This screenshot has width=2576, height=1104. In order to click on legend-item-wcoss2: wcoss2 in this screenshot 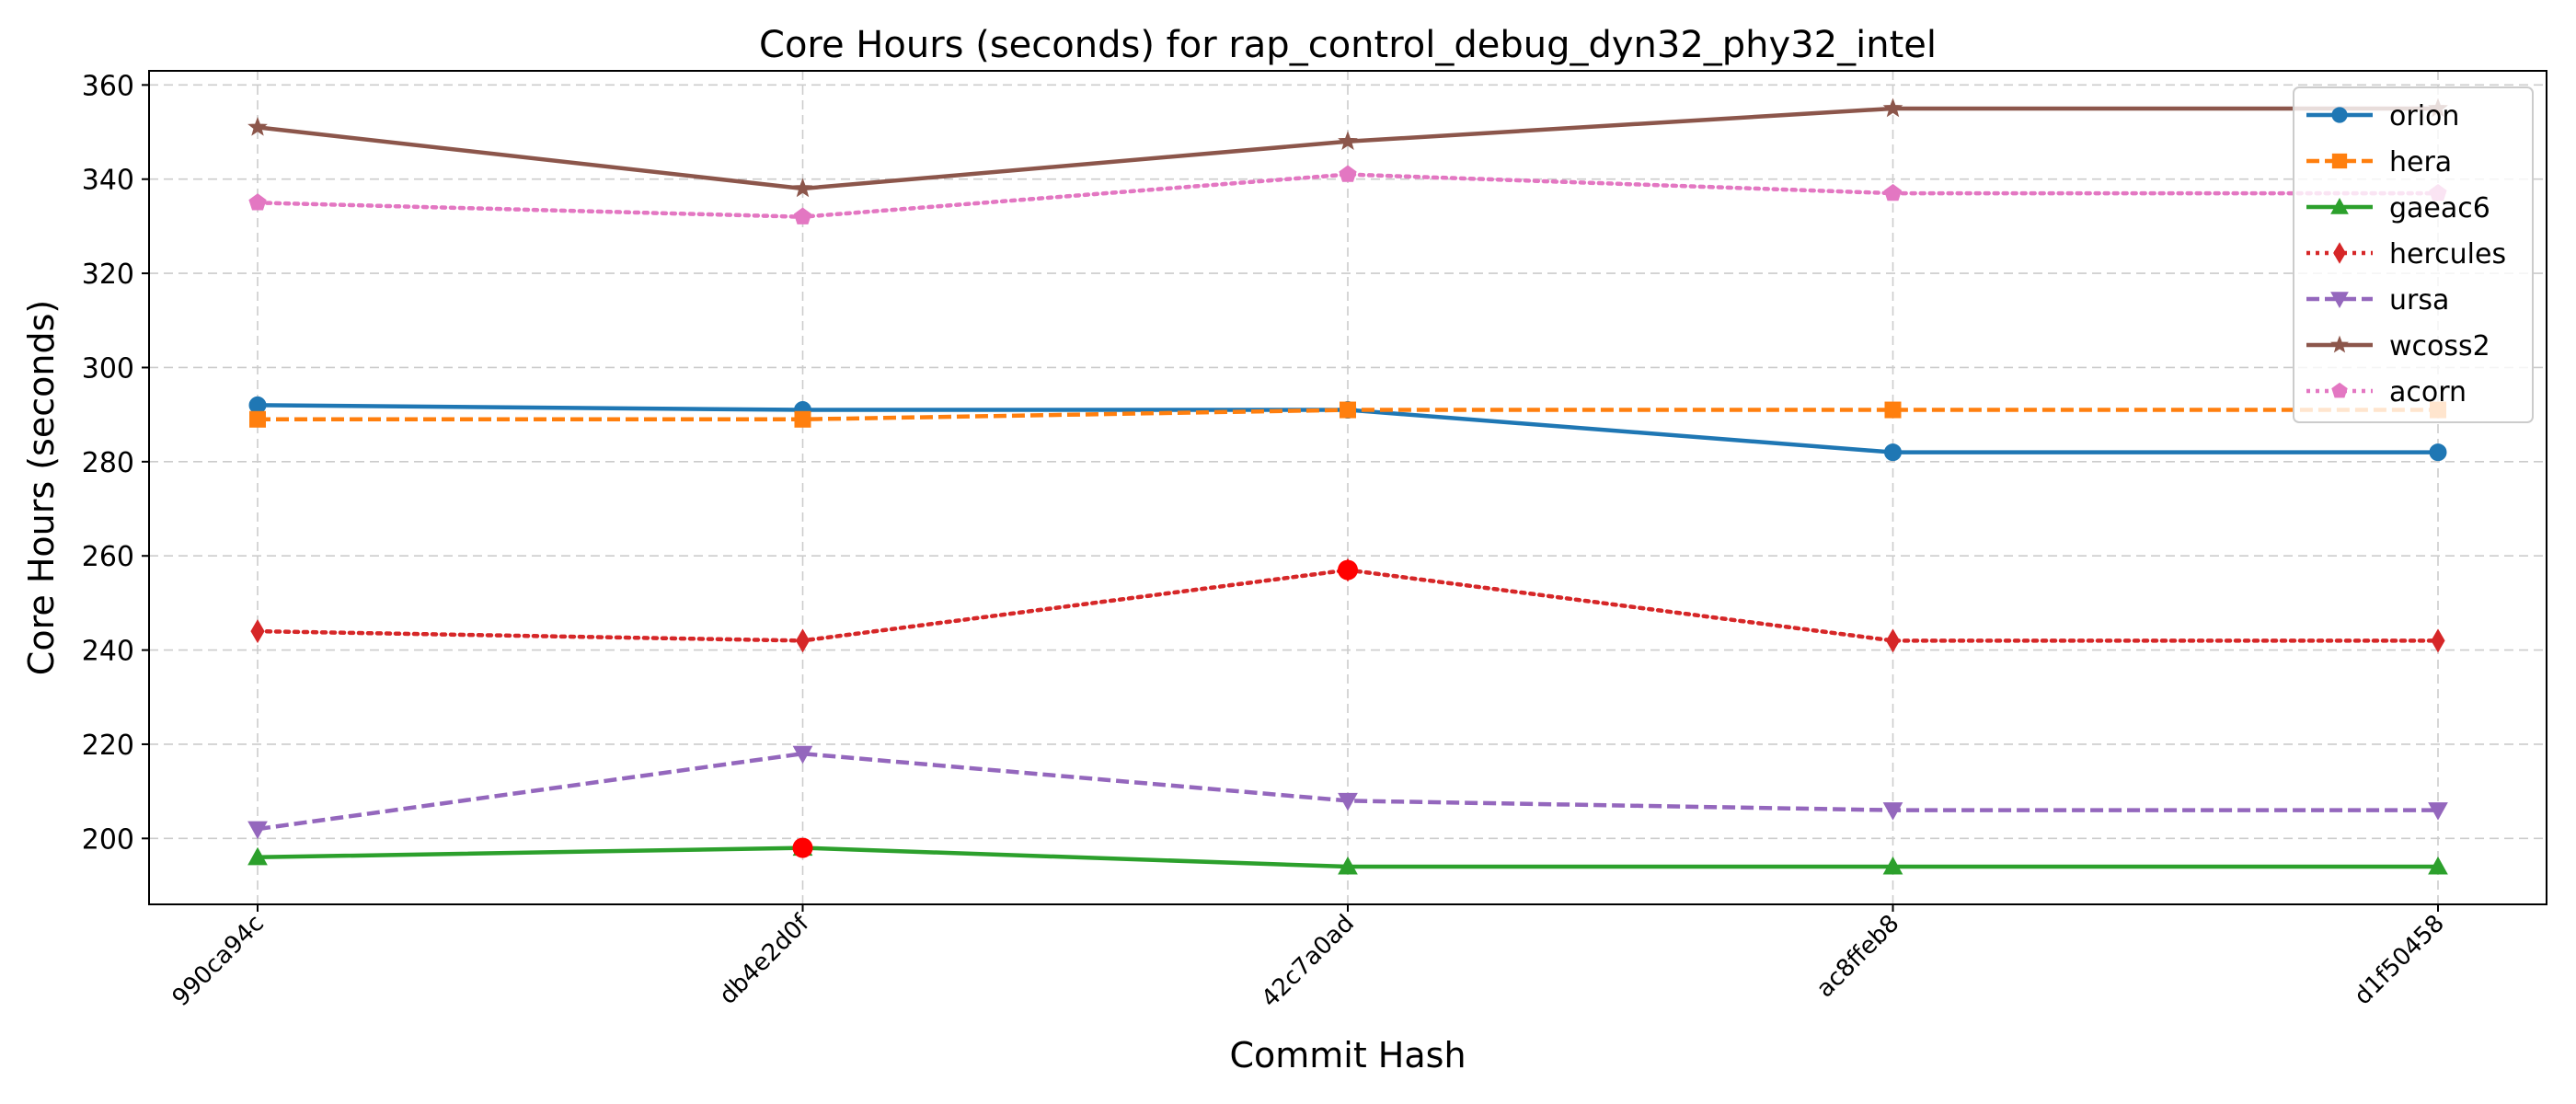, I will do `click(2398, 346)`.